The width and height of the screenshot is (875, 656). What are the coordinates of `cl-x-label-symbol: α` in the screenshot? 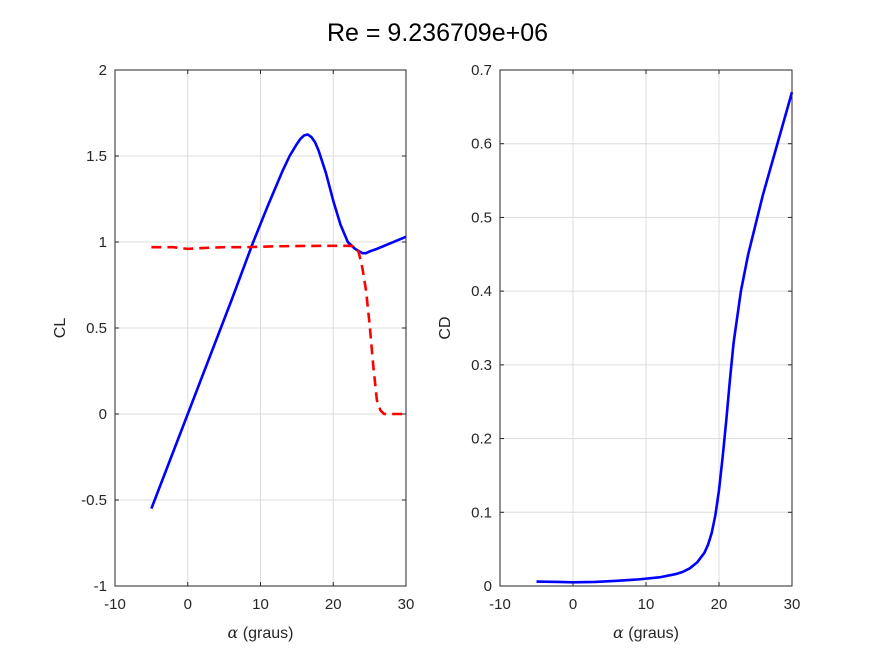 It's located at (233, 632).